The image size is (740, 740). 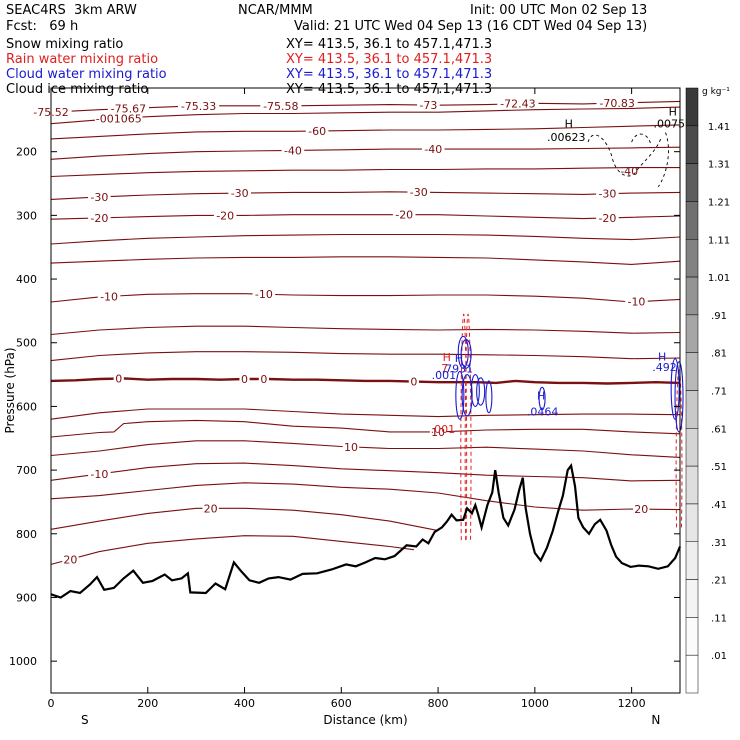 I want to click on end-label: N, so click(x=655, y=720).